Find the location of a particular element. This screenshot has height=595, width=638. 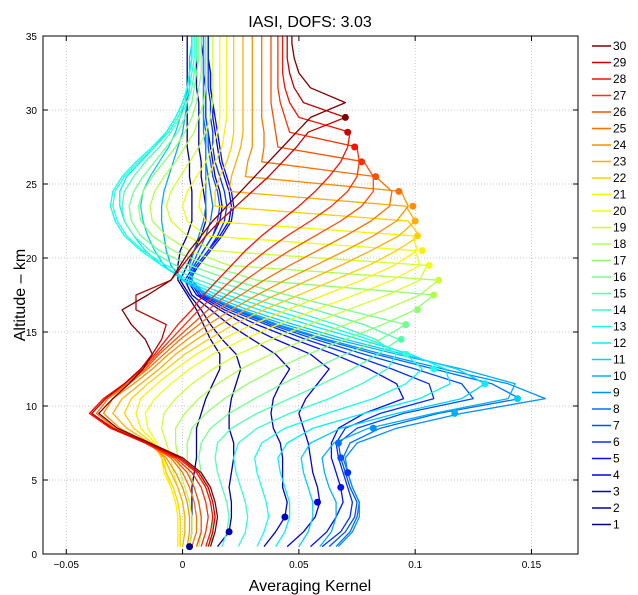

y-tick-label: 0 is located at coordinates (34, 555).